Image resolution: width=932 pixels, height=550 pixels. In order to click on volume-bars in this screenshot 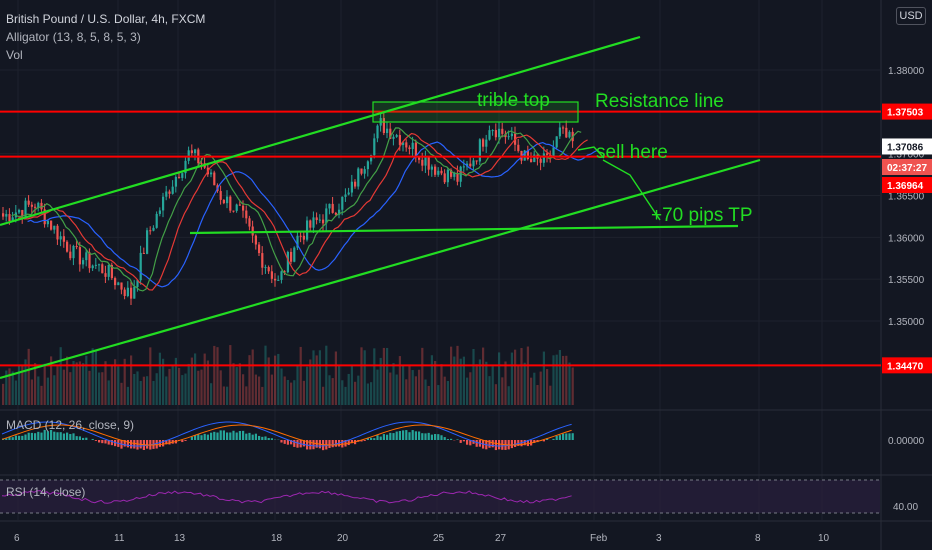, I will do `click(288, 375)`.